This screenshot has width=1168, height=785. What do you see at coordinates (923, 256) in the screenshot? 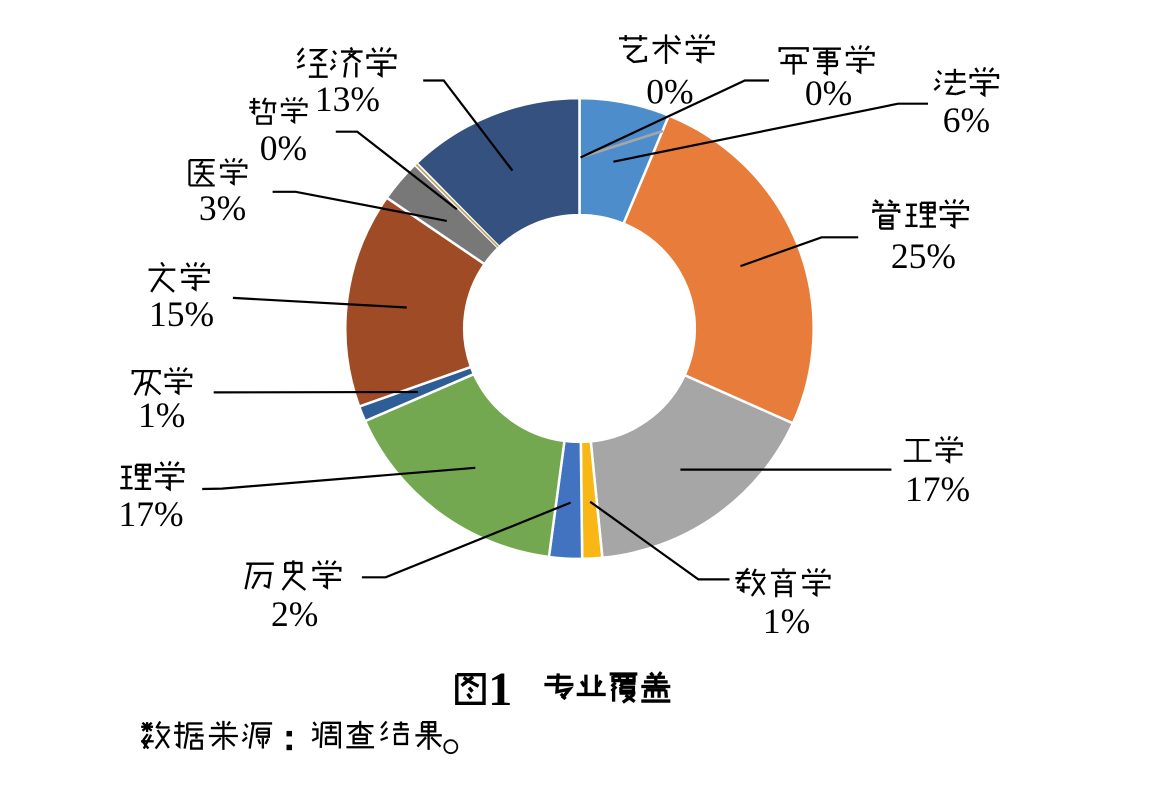
I see `svg-text: 25%` at bounding box center [923, 256].